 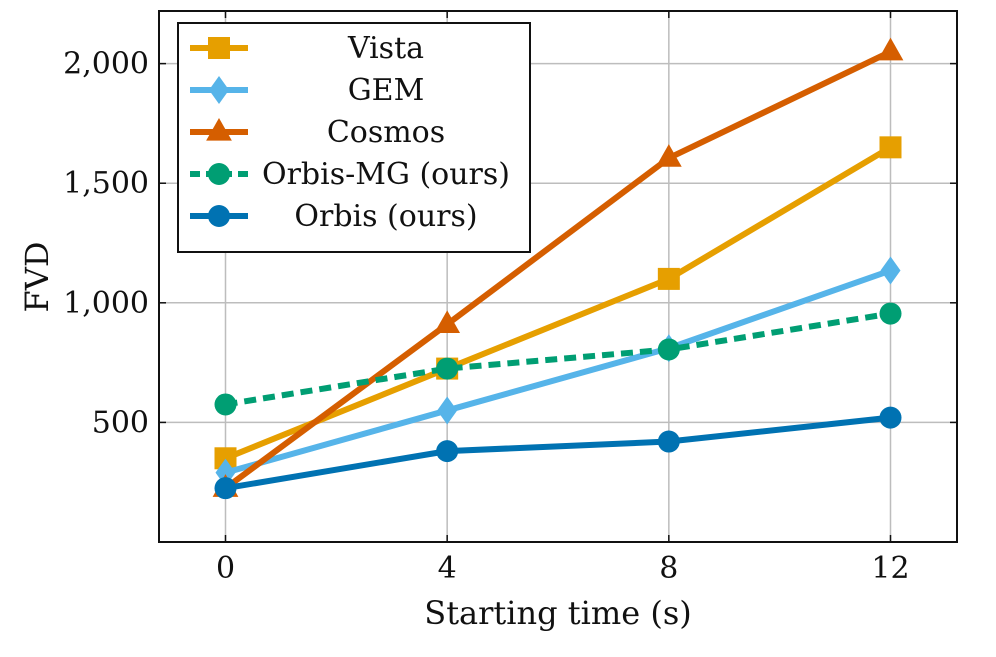 I want to click on legend-label: GEM, so click(x=386, y=90).